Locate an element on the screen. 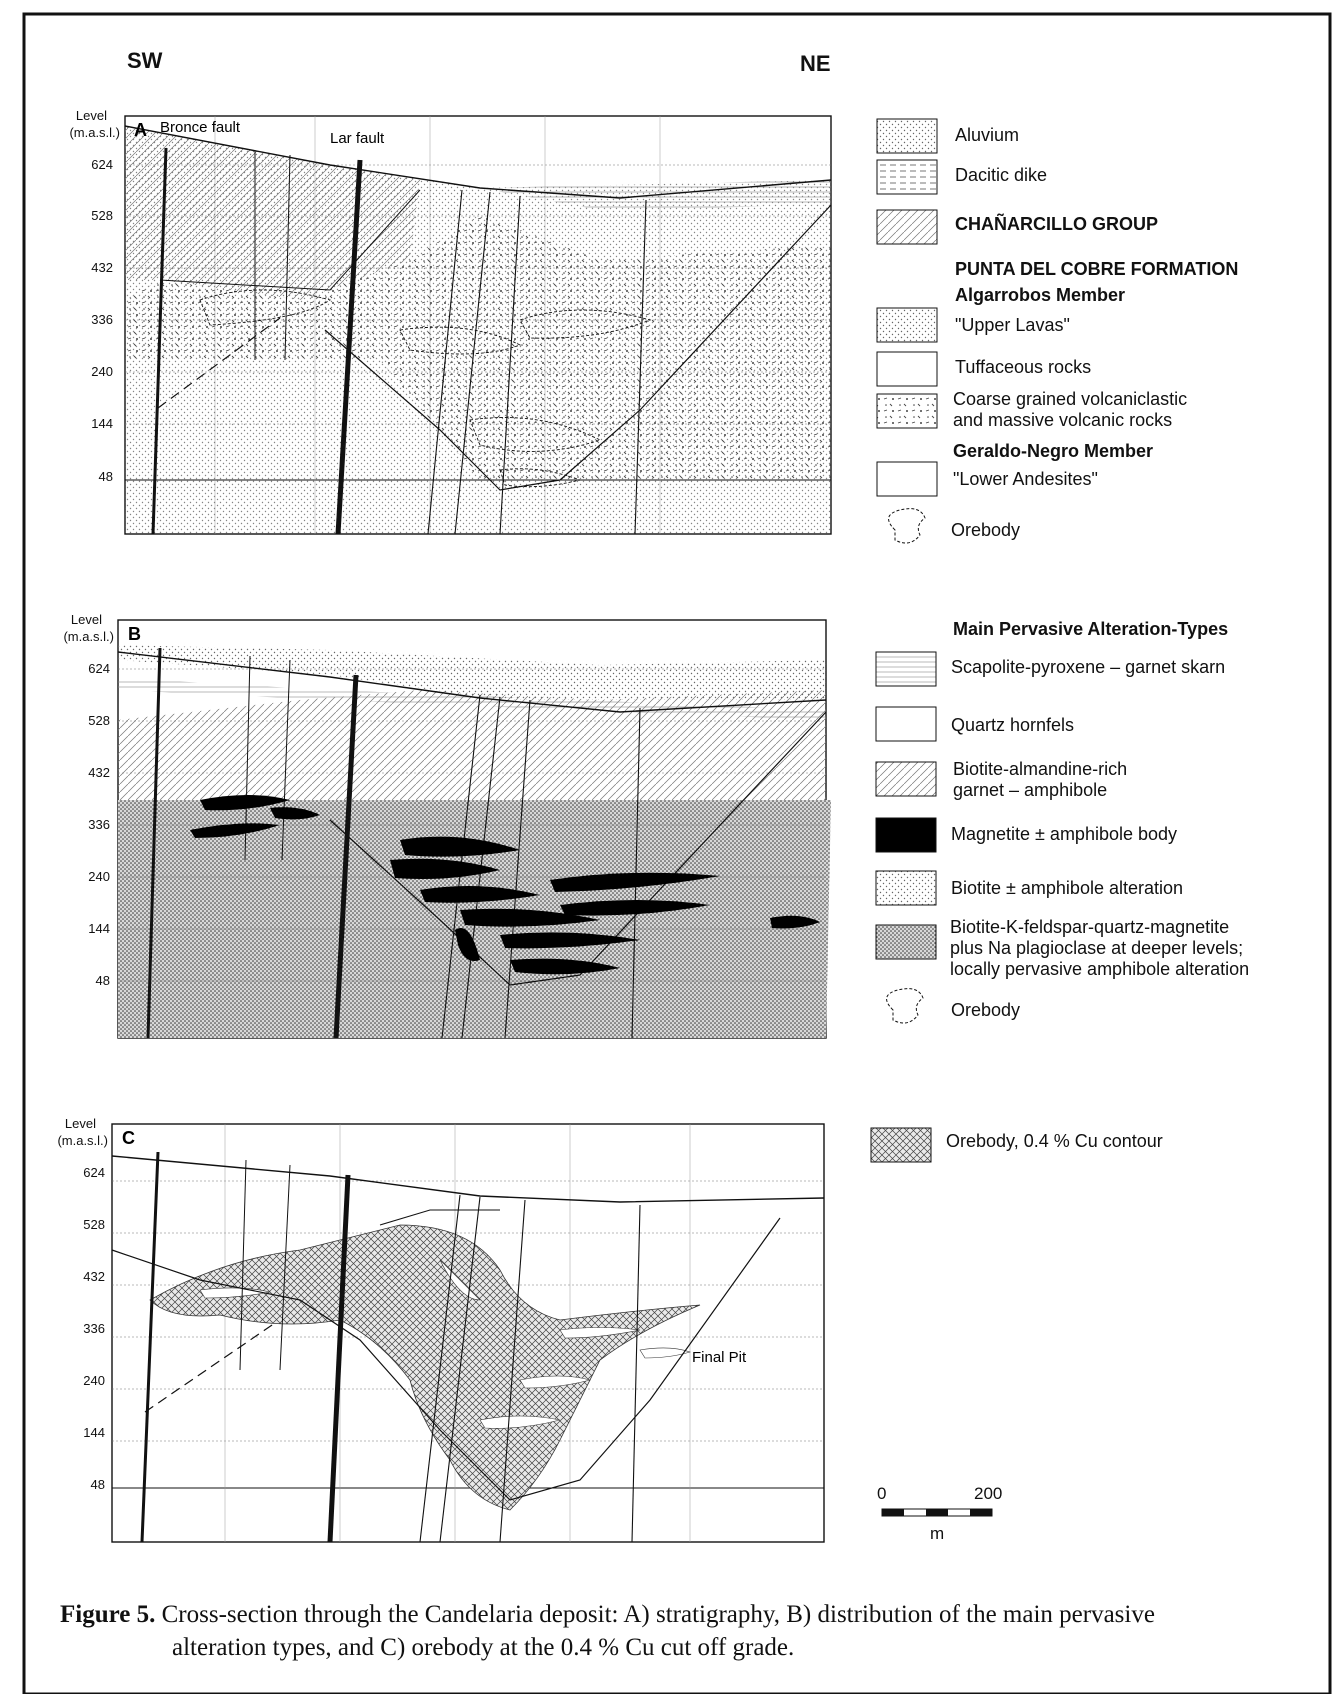 The width and height of the screenshot is (1334, 1694). level-header-b: Level is located at coordinates (86, 619).